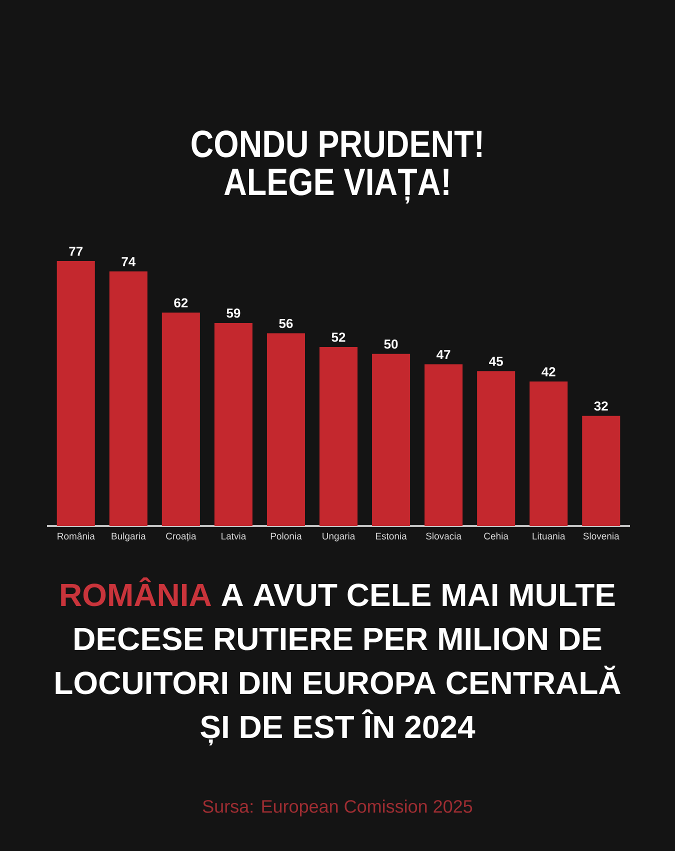 The width and height of the screenshot is (675, 851). What do you see at coordinates (391, 344) in the screenshot?
I see `data-label: 50` at bounding box center [391, 344].